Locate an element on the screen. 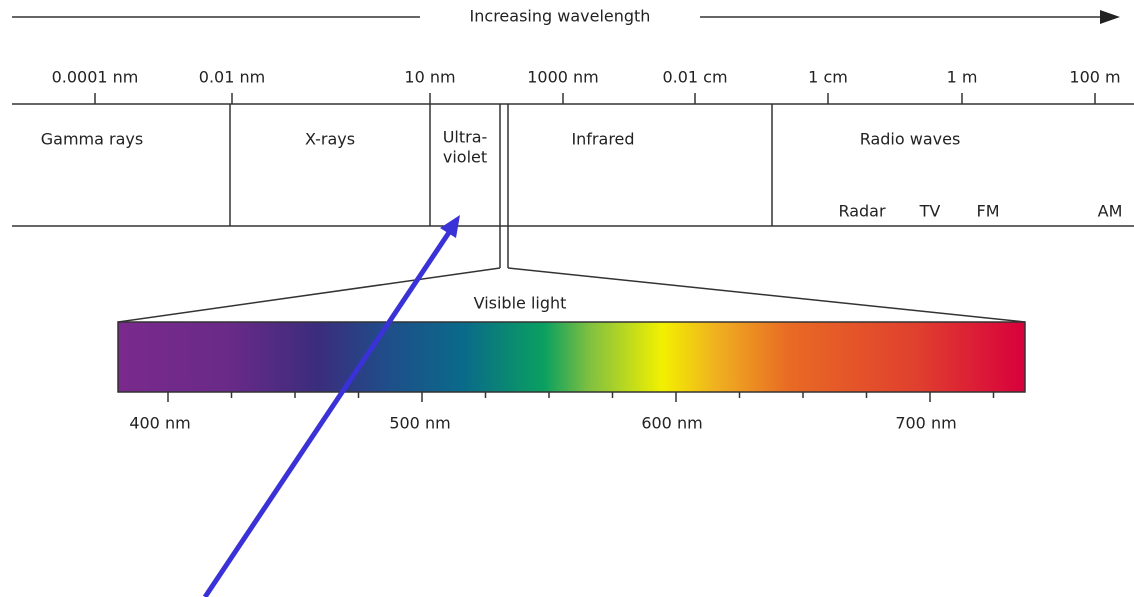 The image size is (1134, 597). visible-label: 400 nm is located at coordinates (159, 423).